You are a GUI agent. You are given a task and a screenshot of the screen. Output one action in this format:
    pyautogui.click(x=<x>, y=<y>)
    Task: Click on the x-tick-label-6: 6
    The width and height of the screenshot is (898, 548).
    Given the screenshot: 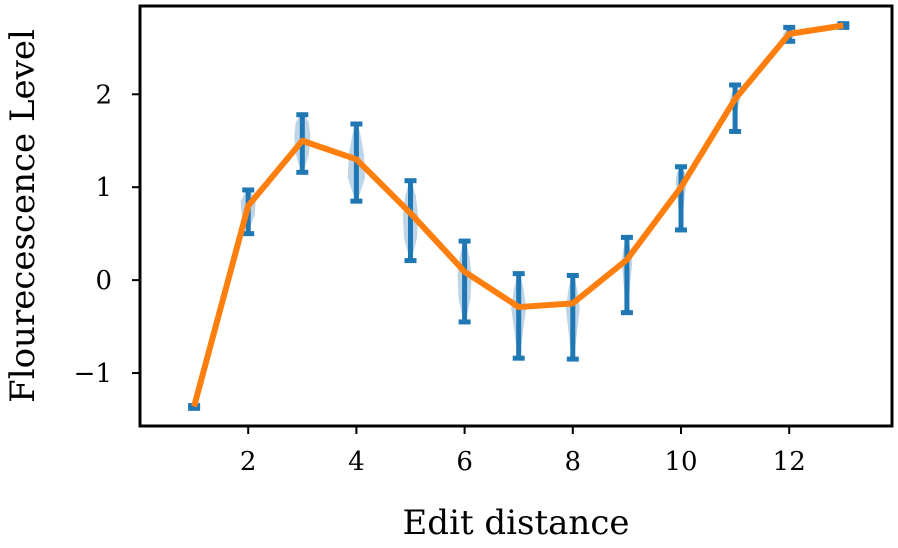 What is the action you would take?
    pyautogui.click(x=464, y=462)
    